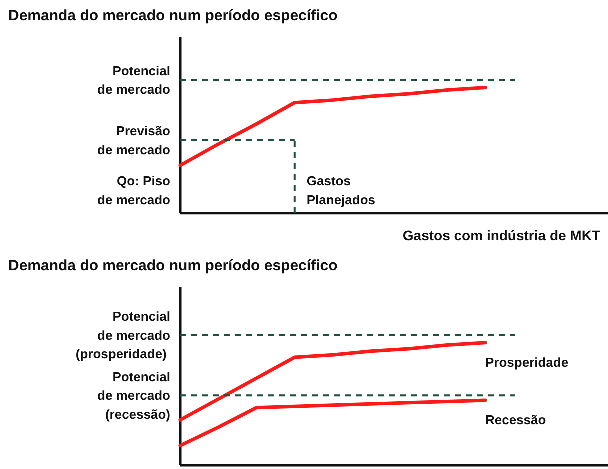  I want to click on ref-line-label: Potencial de mercado (prosperidade), so click(123, 335).